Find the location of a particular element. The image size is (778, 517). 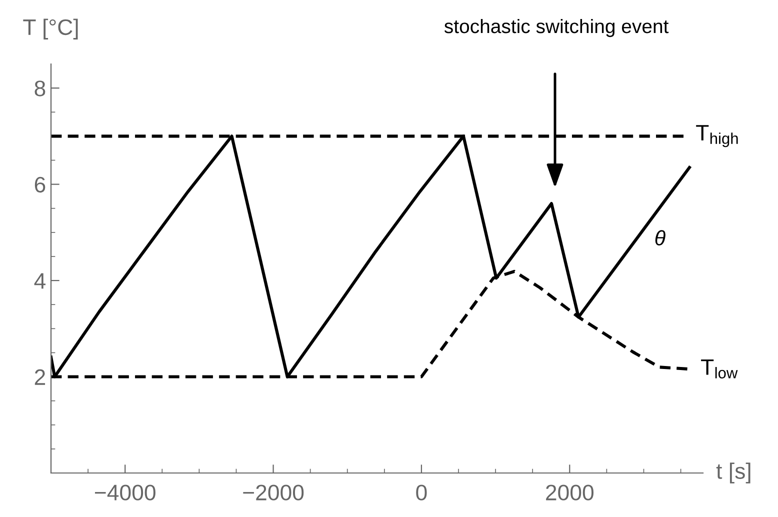

x-tick-label: 2000 is located at coordinates (570, 492).